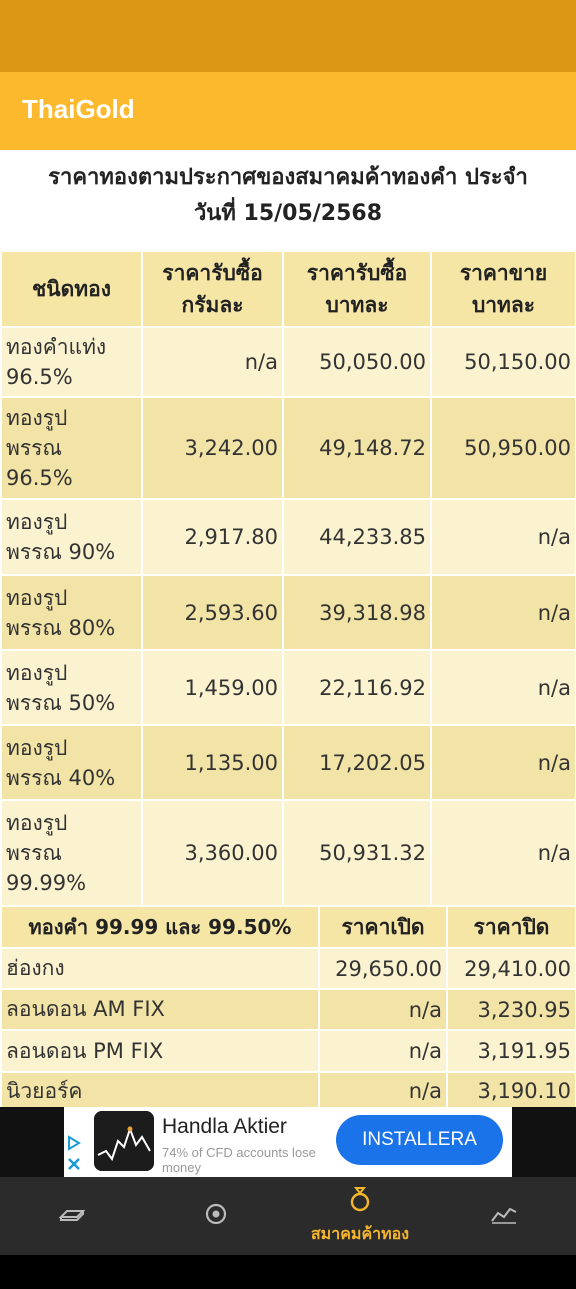 This screenshot has width=576, height=1289. I want to click on gold-type-cell: ทองรูปพรรณ 96.5%, so click(71, 448).